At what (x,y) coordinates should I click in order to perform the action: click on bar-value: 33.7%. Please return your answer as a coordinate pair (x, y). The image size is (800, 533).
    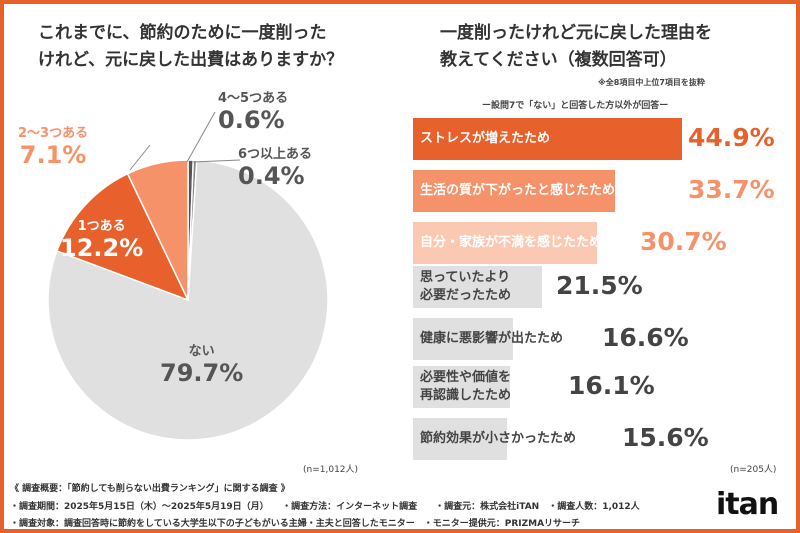
    Looking at the image, I should click on (731, 189).